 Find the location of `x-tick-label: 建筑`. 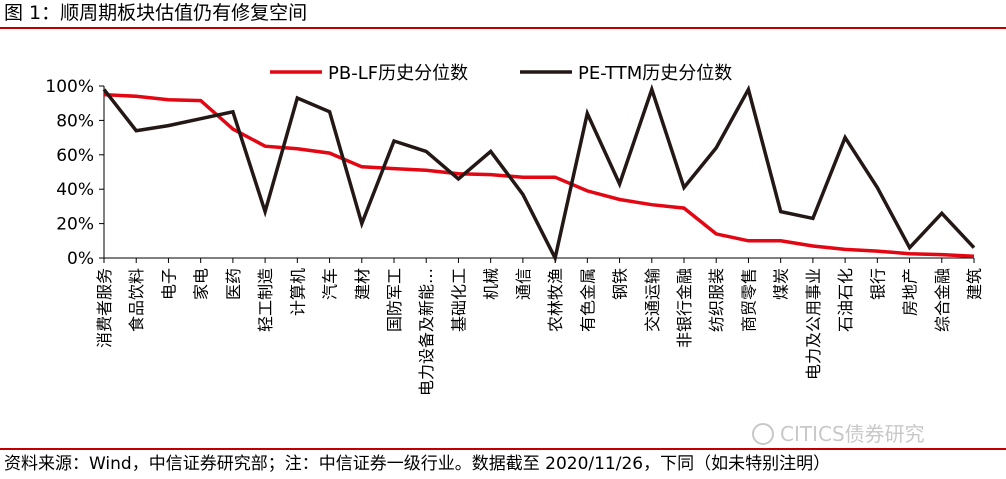

x-tick-label: 建筑 is located at coordinates (974, 284).